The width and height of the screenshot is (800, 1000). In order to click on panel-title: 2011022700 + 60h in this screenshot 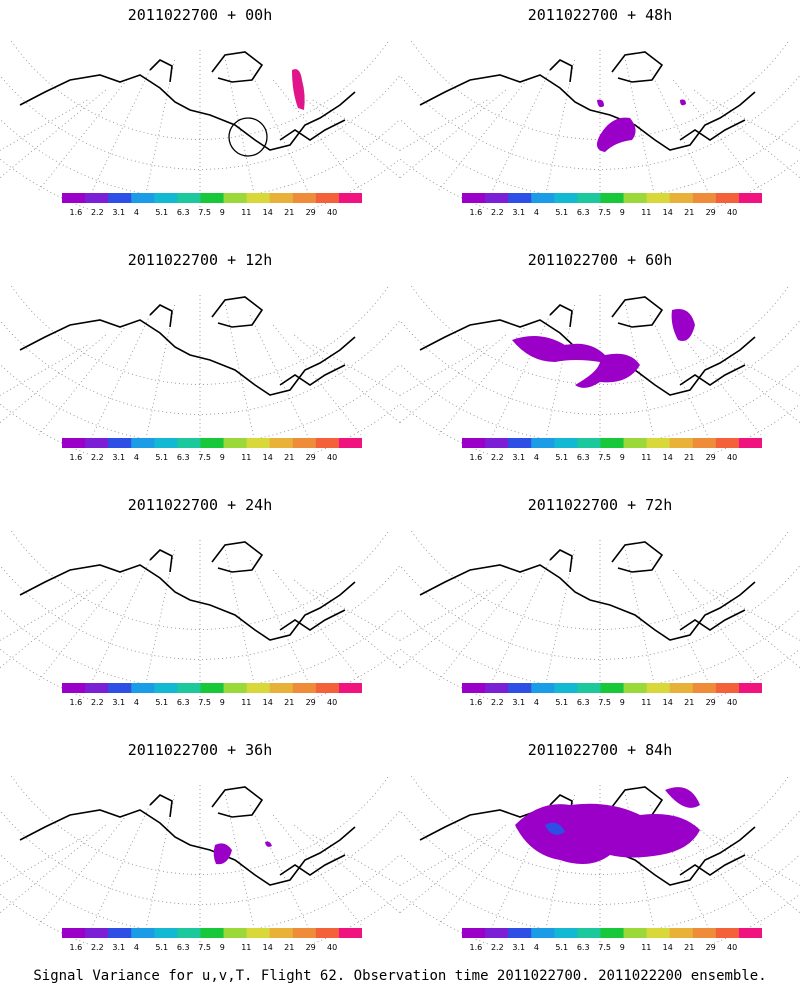, I will do `click(600, 260)`.